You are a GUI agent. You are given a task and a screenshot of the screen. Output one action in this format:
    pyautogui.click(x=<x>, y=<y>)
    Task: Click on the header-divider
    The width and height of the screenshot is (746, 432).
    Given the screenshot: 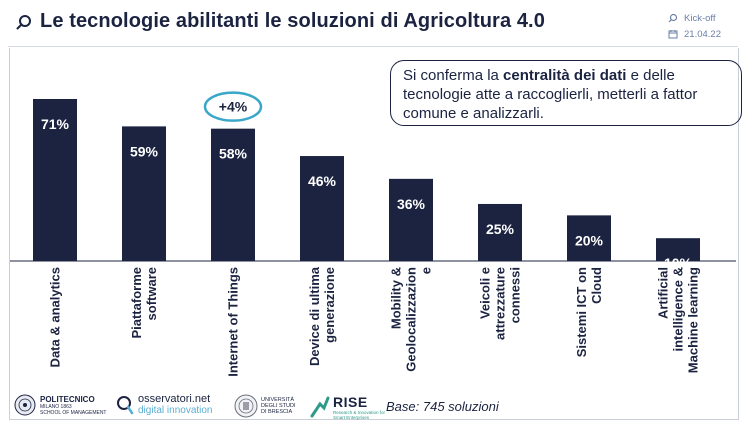 What is the action you would take?
    pyautogui.click(x=373, y=46)
    